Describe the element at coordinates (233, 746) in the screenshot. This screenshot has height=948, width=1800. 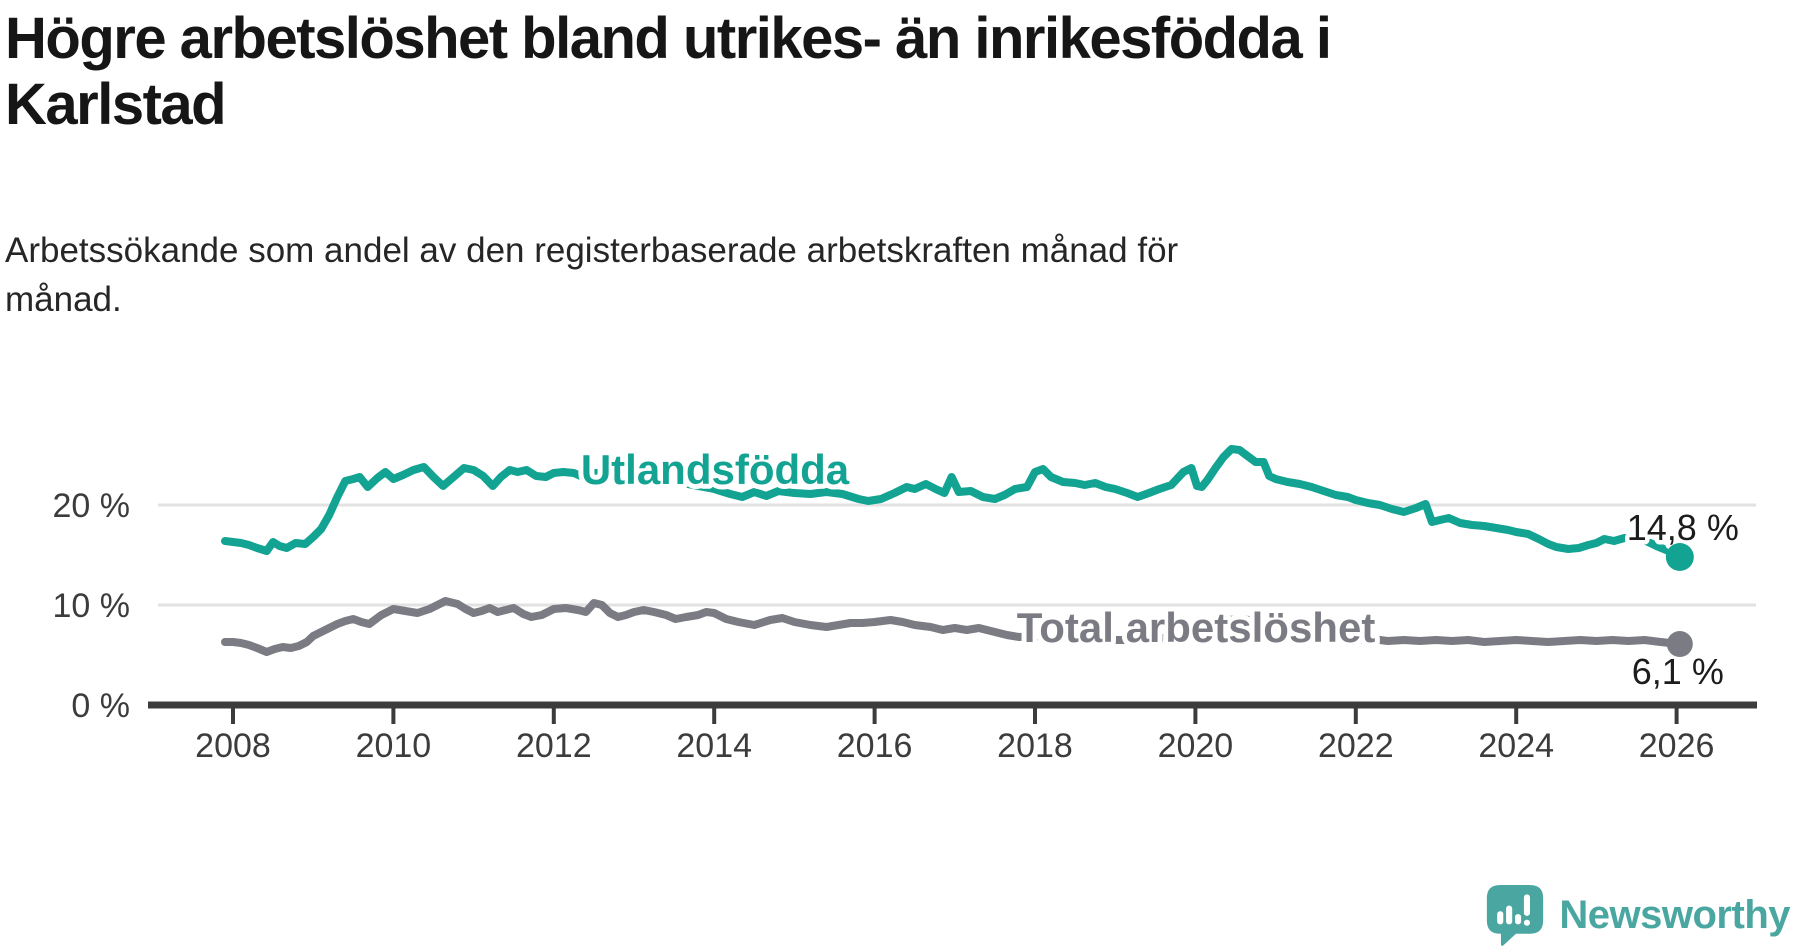
I see `x-tick-label-2008: 2008` at that location.